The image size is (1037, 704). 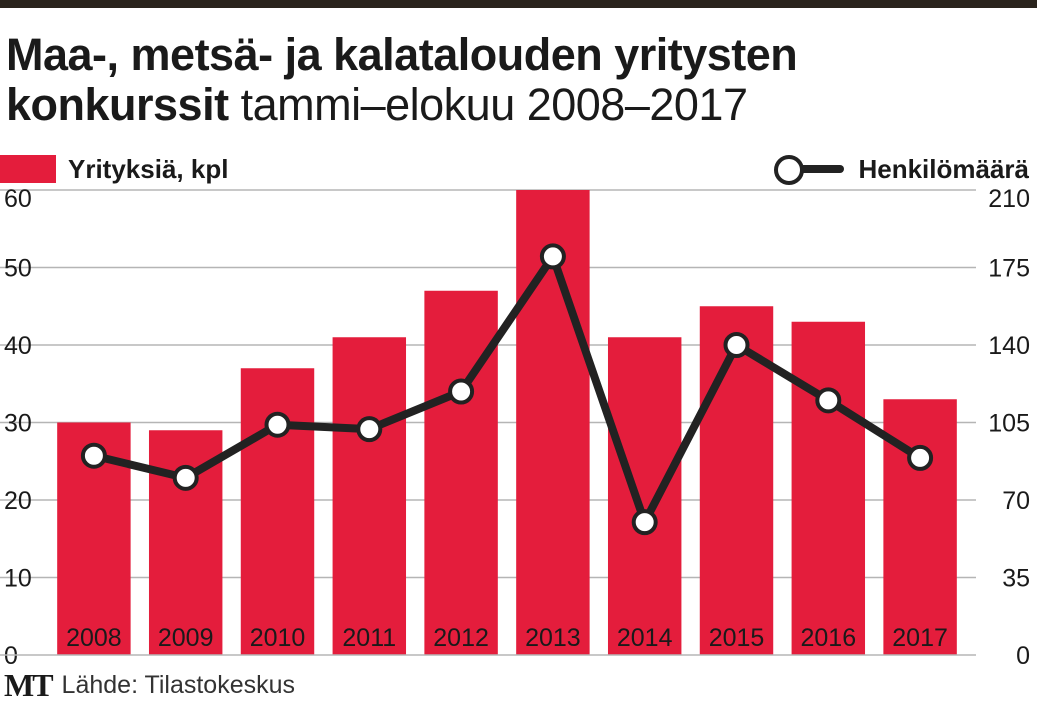 What do you see at coordinates (18, 579) in the screenshot?
I see `y-left-tick-label: 10` at bounding box center [18, 579].